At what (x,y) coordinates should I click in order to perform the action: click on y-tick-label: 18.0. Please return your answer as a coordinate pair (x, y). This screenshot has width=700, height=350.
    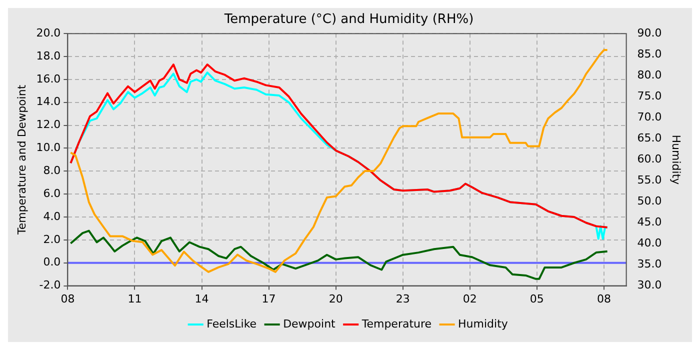
    Looking at the image, I should click on (48, 55).